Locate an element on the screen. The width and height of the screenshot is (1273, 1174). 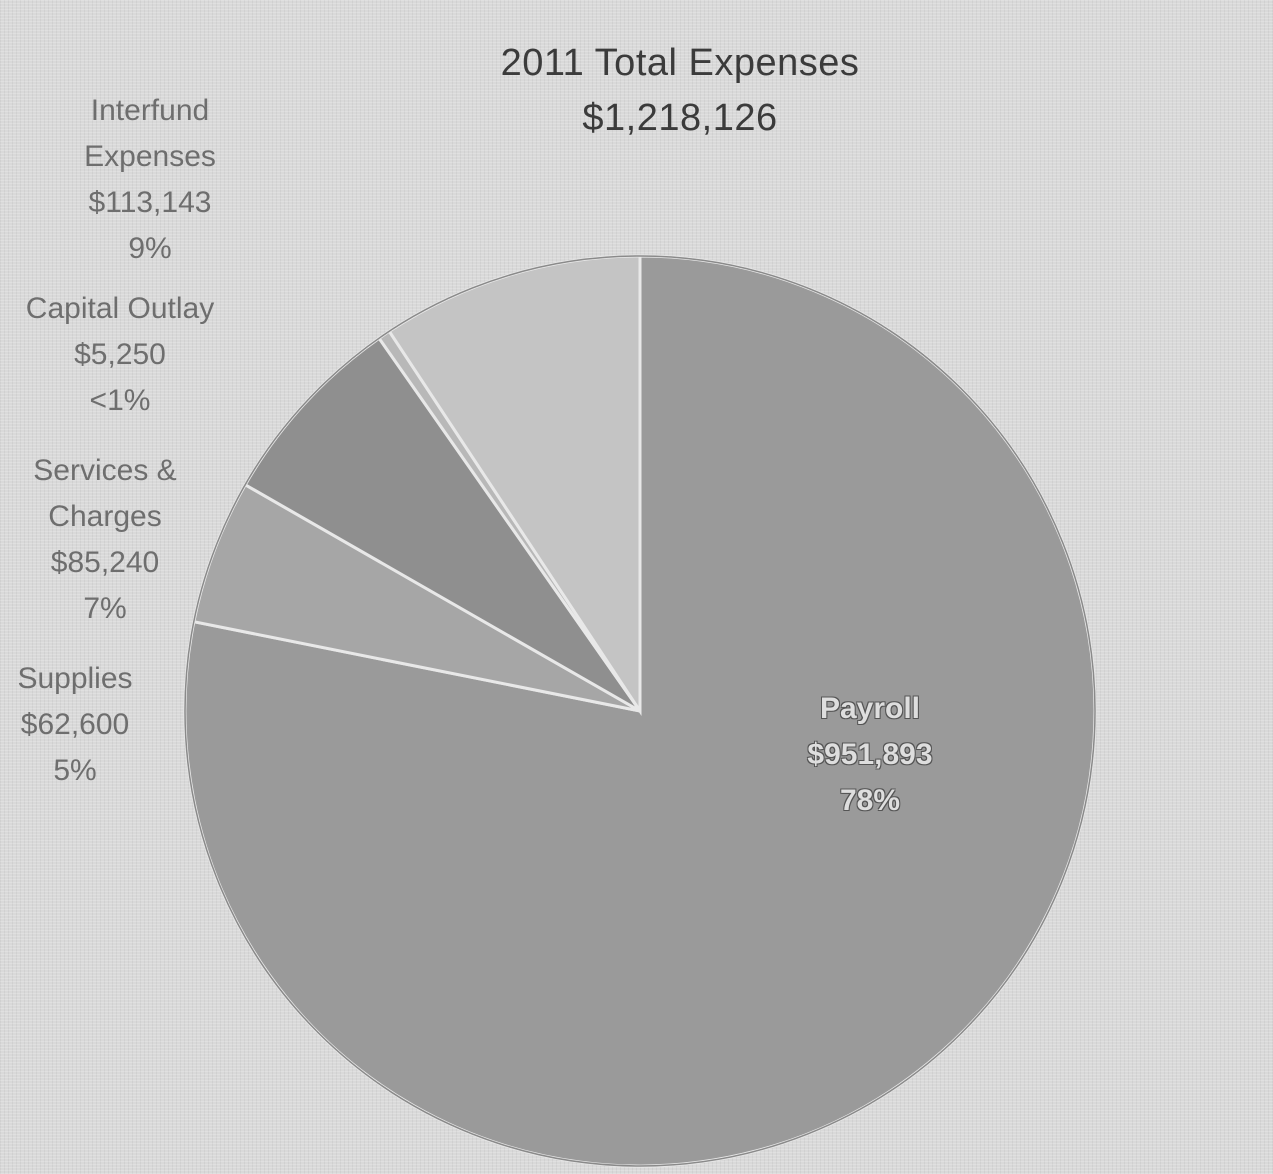
label-line: Interfund is located at coordinates (150, 110).